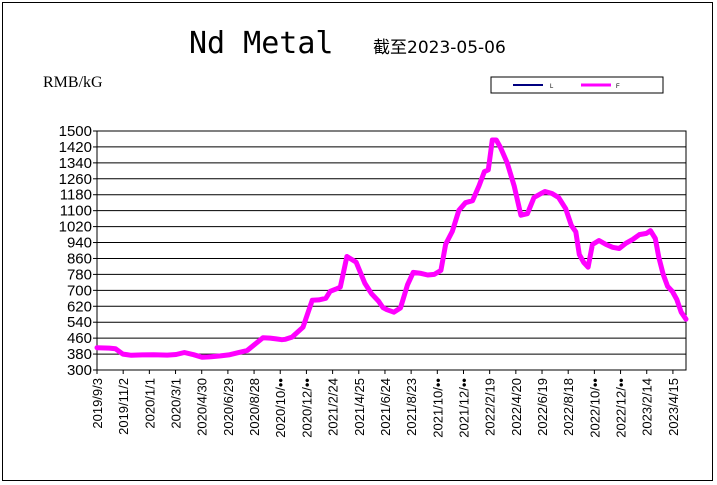 The image size is (717, 485). I want to click on x-tick-label: 2021/6/24, so click(385, 407).